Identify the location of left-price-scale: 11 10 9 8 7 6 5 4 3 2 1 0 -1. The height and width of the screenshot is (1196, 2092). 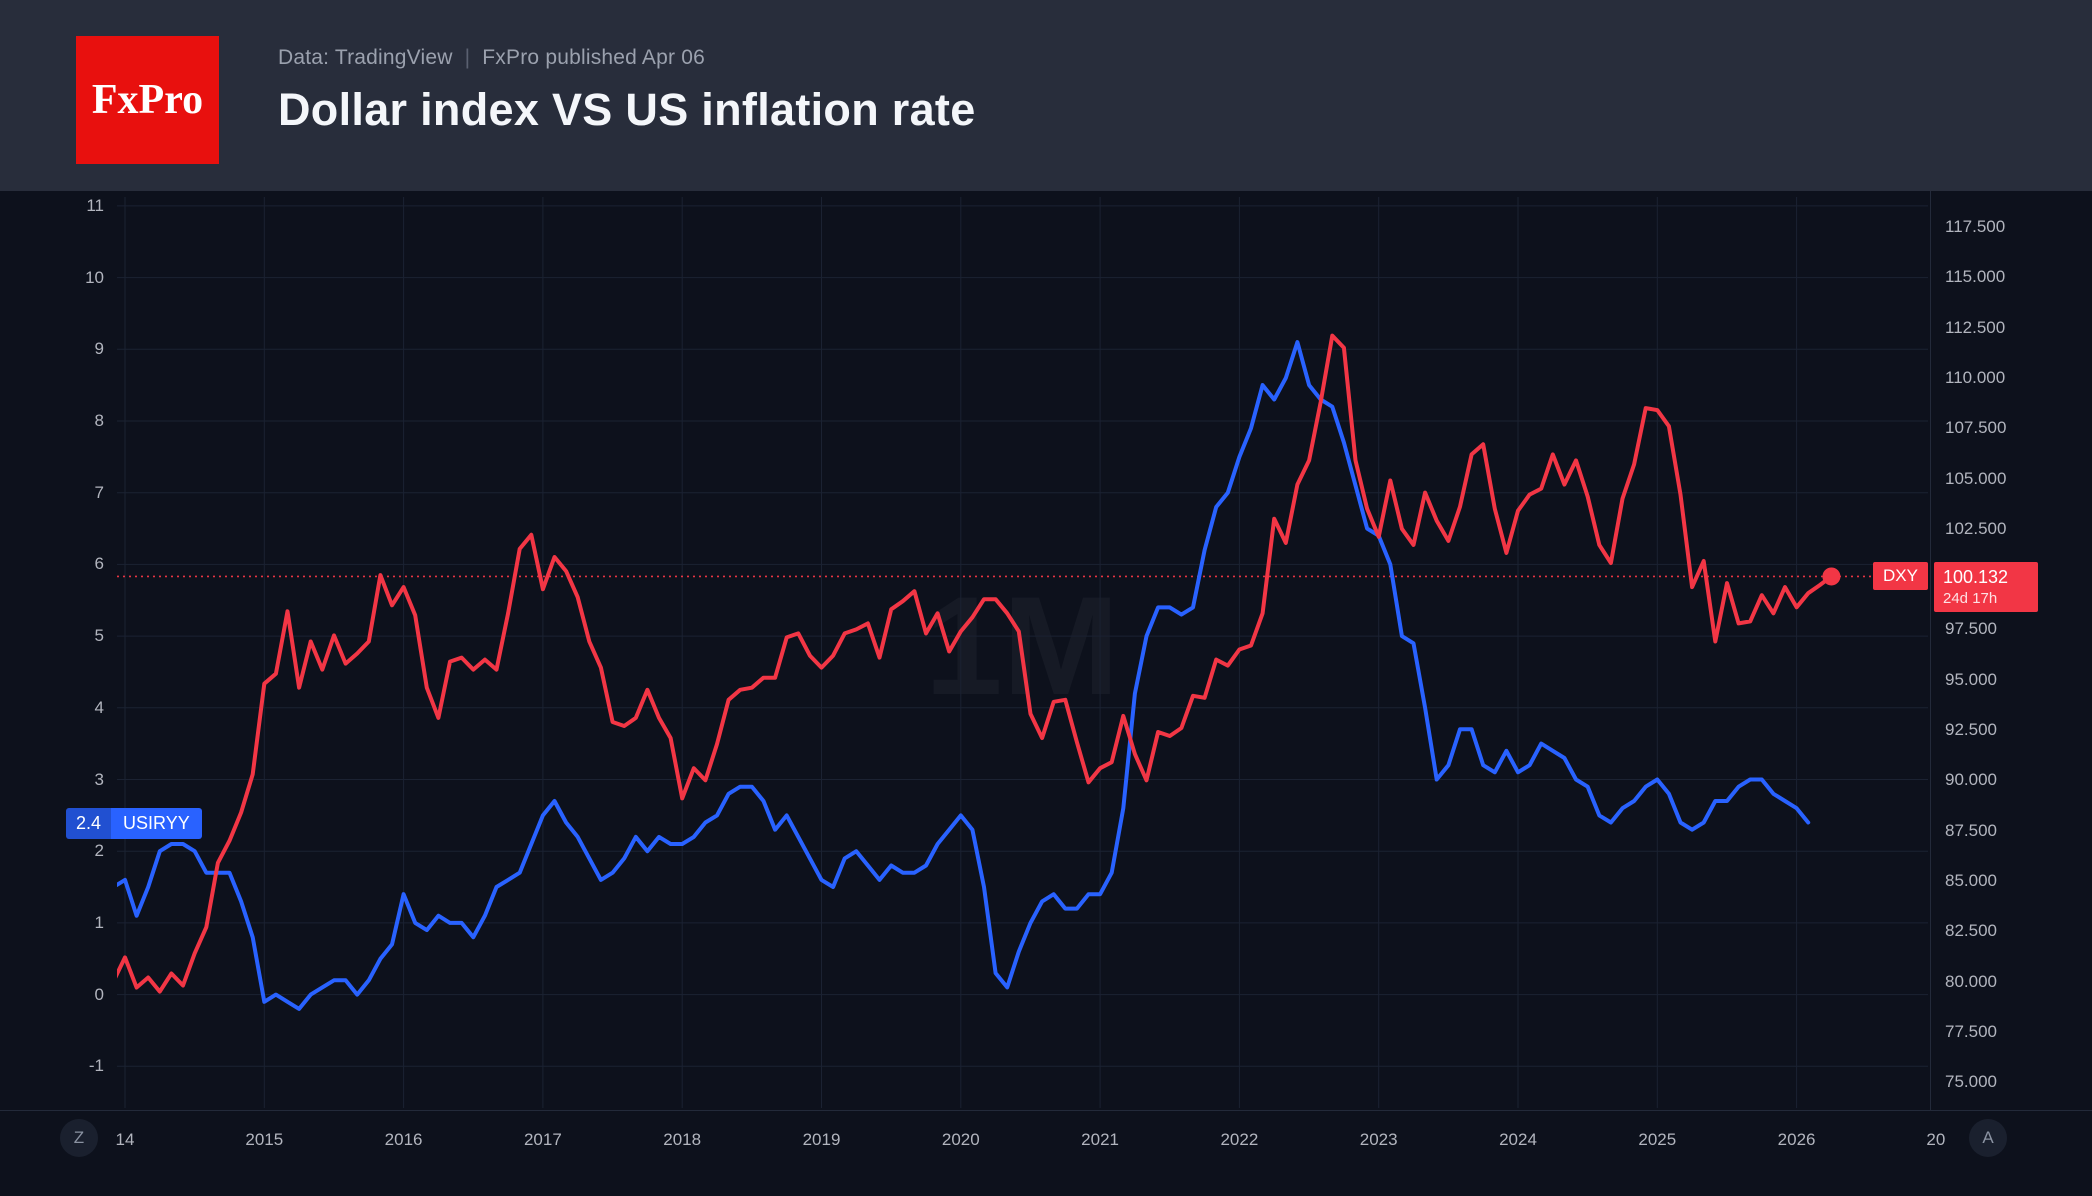
(56, 650).